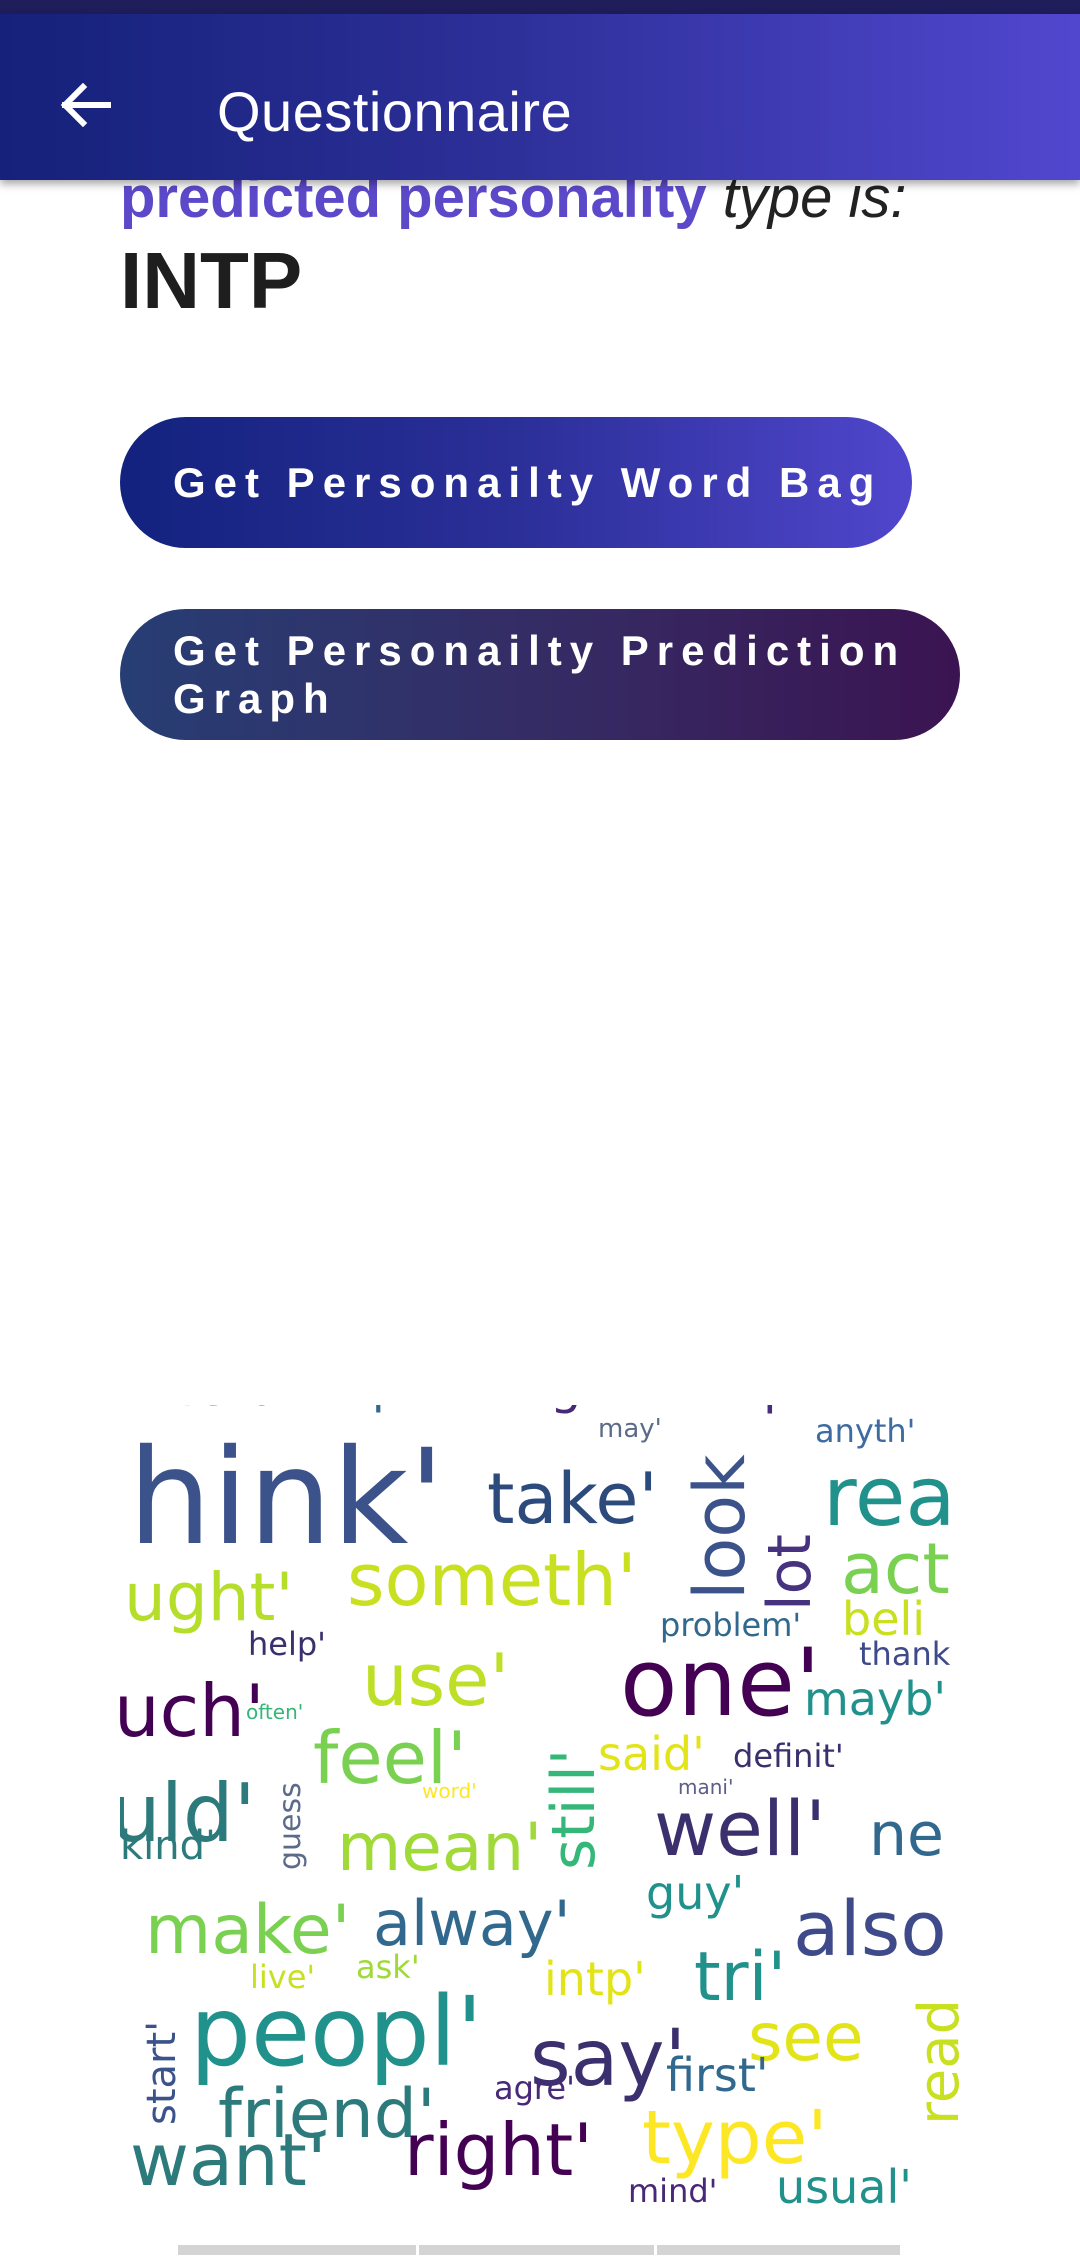 This screenshot has width=1080, height=2257. I want to click on word-cloud-word: got', so click(598, 1410).